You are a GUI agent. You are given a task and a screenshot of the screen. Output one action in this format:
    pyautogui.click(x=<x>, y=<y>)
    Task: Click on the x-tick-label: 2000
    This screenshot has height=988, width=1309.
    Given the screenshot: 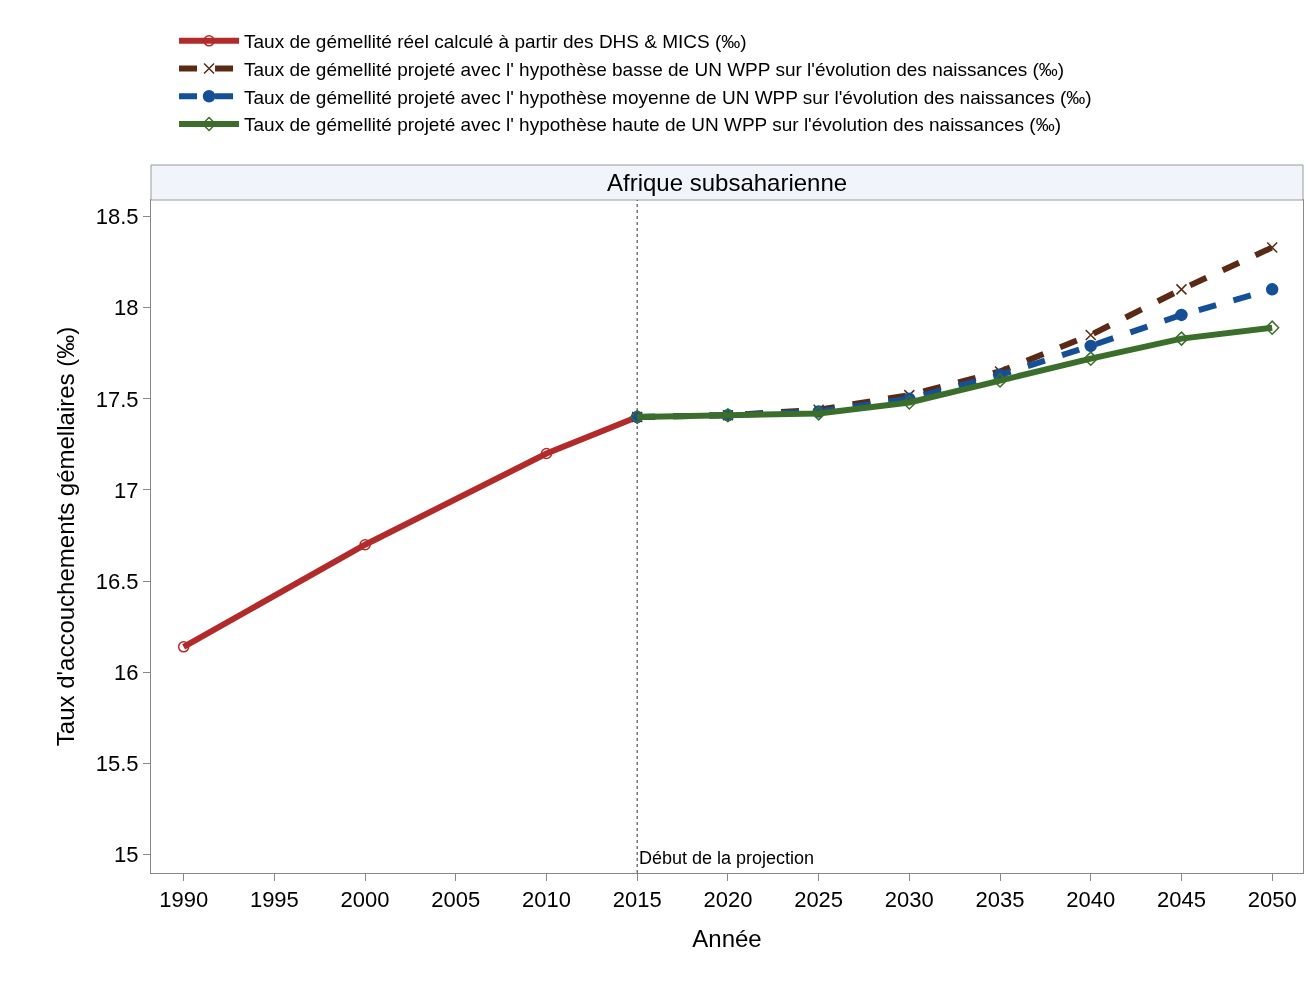 What is the action you would take?
    pyautogui.click(x=365, y=900)
    